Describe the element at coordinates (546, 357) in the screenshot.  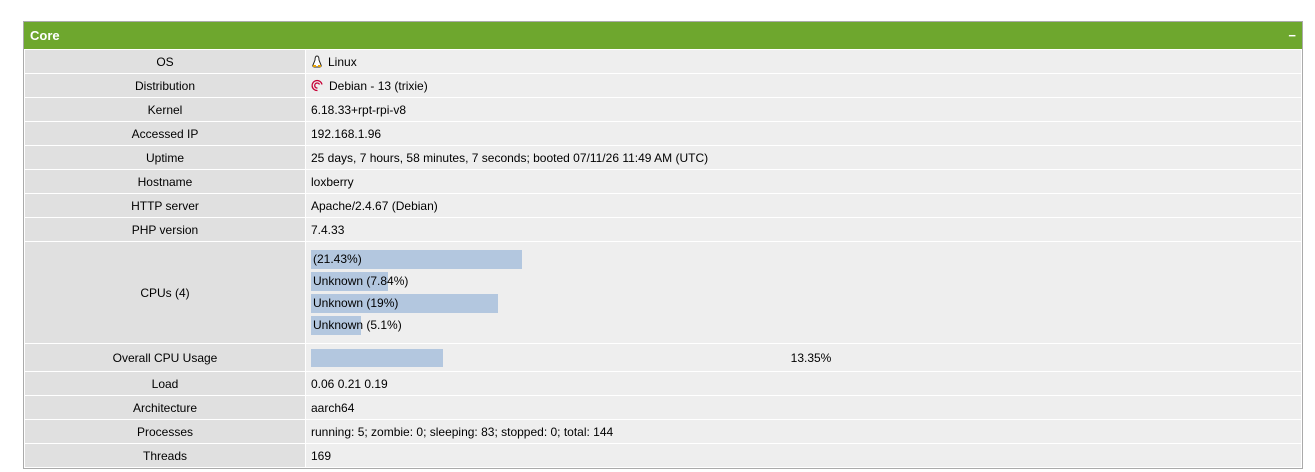
I see `usage-track` at that location.